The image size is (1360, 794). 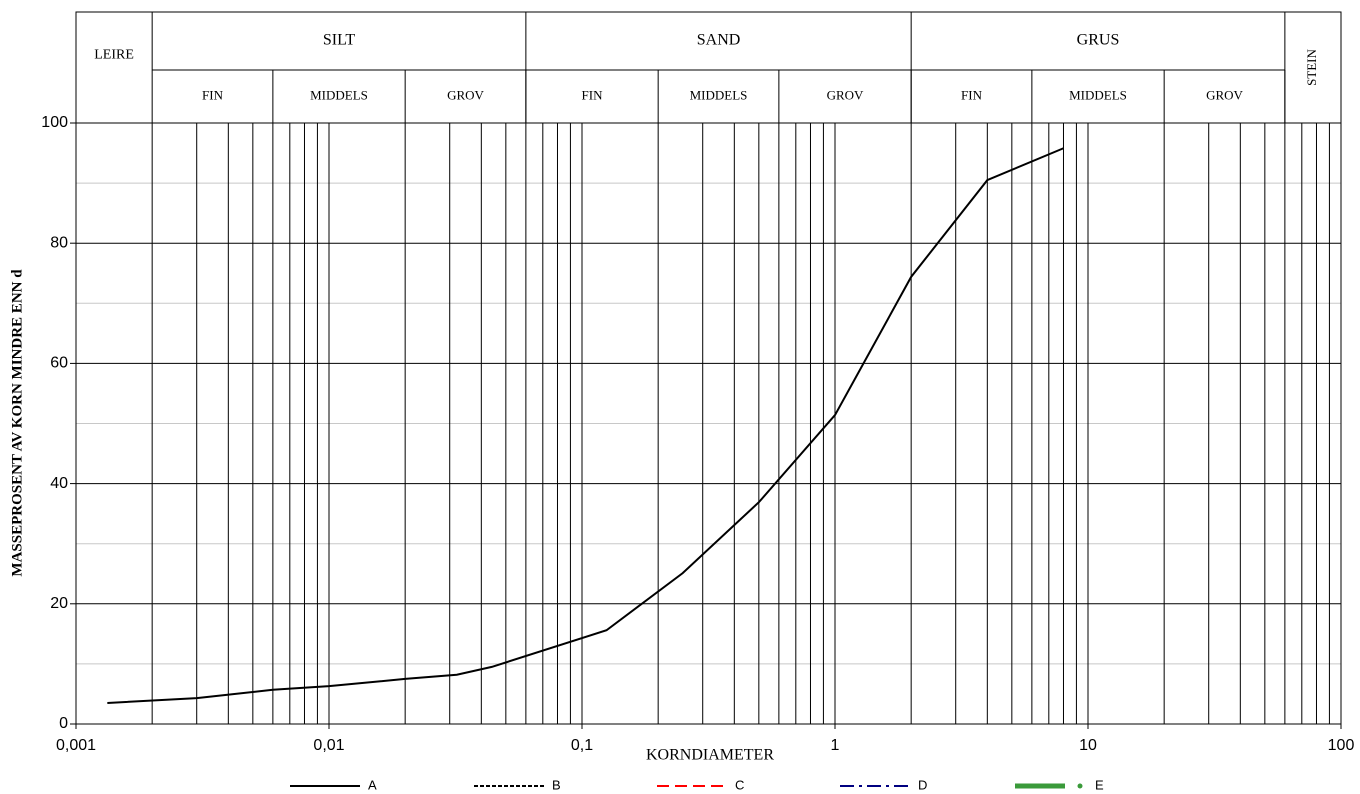 I want to click on class-label: SAND, so click(x=719, y=40).